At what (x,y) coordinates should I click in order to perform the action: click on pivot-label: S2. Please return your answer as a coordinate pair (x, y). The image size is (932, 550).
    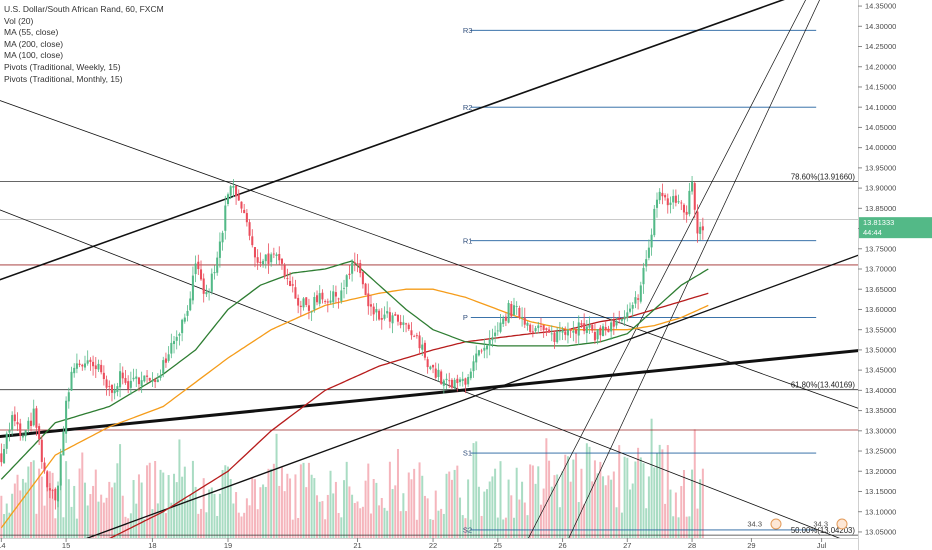
    Looking at the image, I should click on (467, 530).